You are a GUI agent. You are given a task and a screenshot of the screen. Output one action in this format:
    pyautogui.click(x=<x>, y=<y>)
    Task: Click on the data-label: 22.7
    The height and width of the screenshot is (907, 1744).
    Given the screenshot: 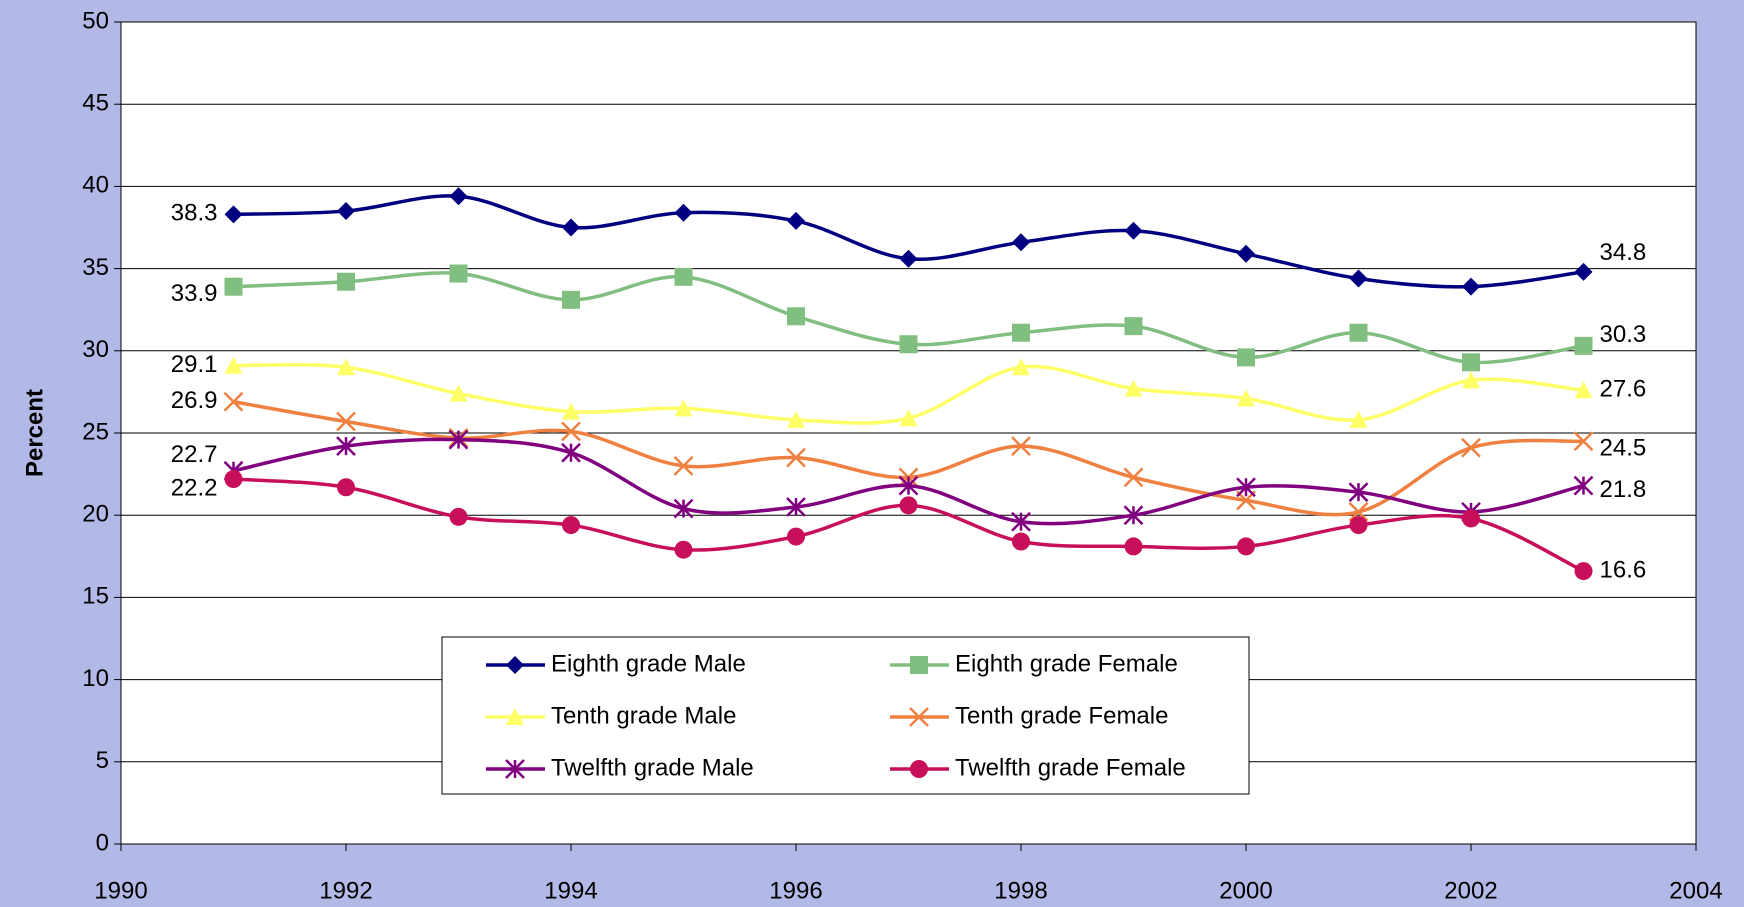 What is the action you would take?
    pyautogui.click(x=194, y=454)
    